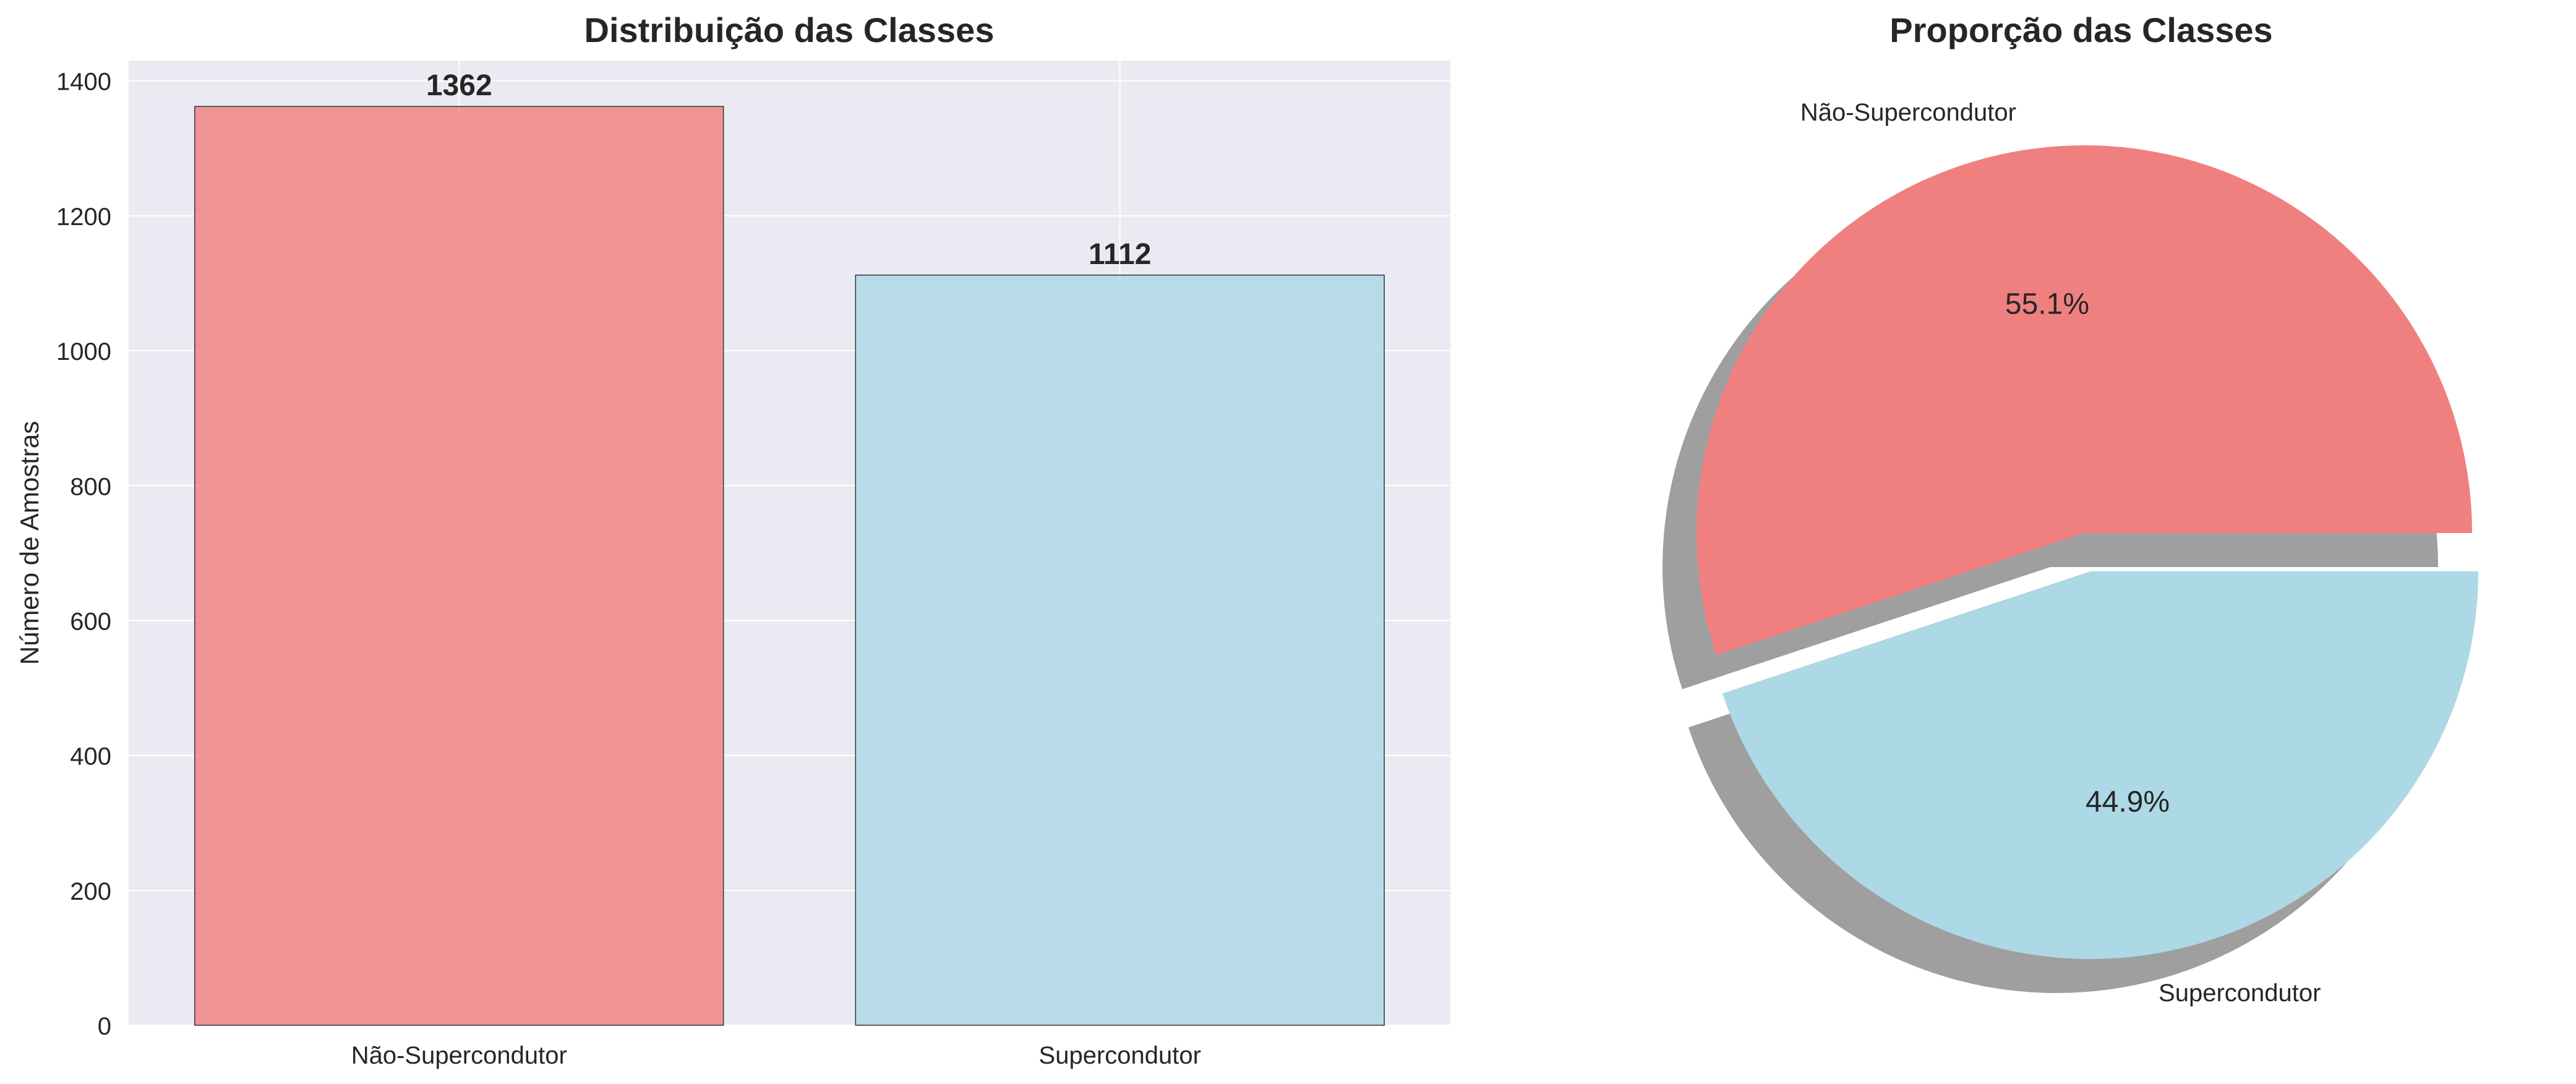 This screenshot has height=1084, width=2576. I want to click on bar-chart-x-tick-label: Supercondutor, so click(1120, 1055).